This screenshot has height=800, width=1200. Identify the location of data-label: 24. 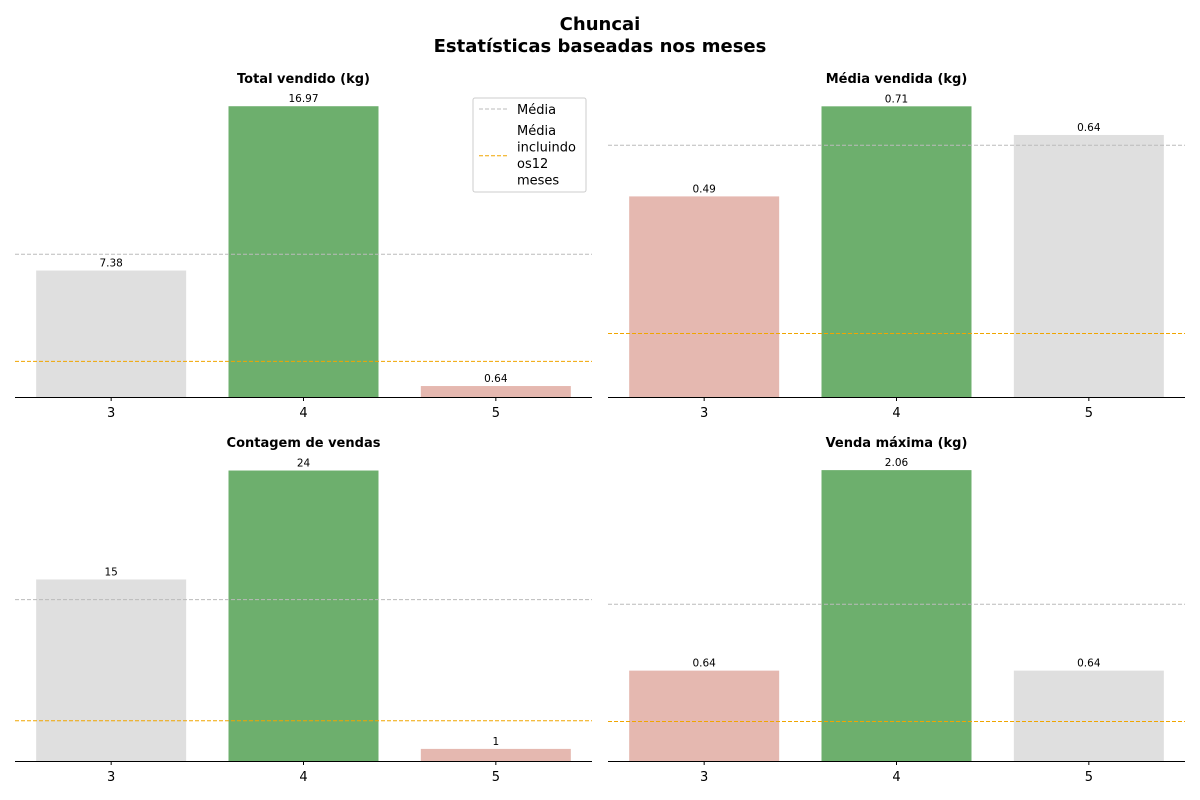
(304, 464).